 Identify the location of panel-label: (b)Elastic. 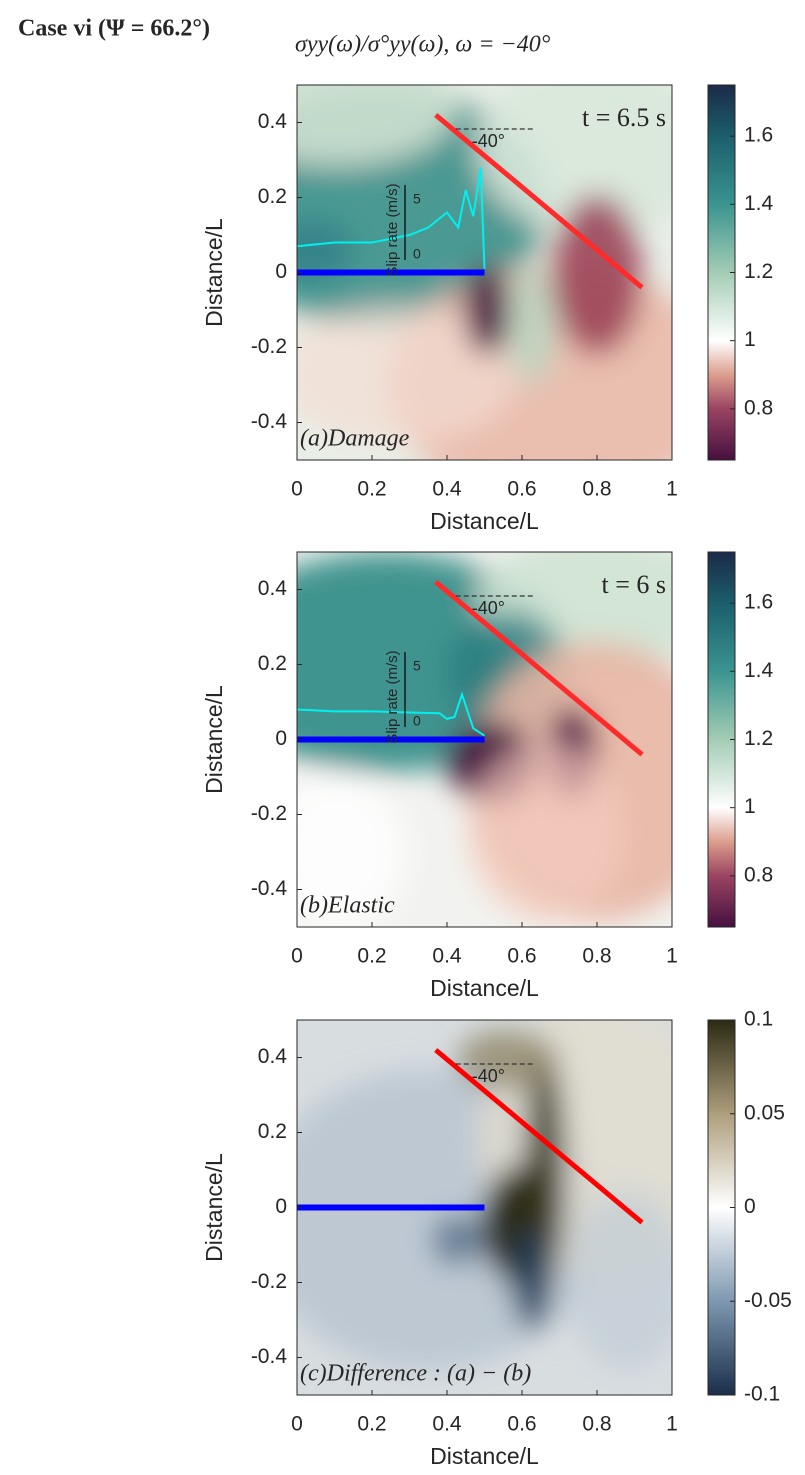
(347, 906).